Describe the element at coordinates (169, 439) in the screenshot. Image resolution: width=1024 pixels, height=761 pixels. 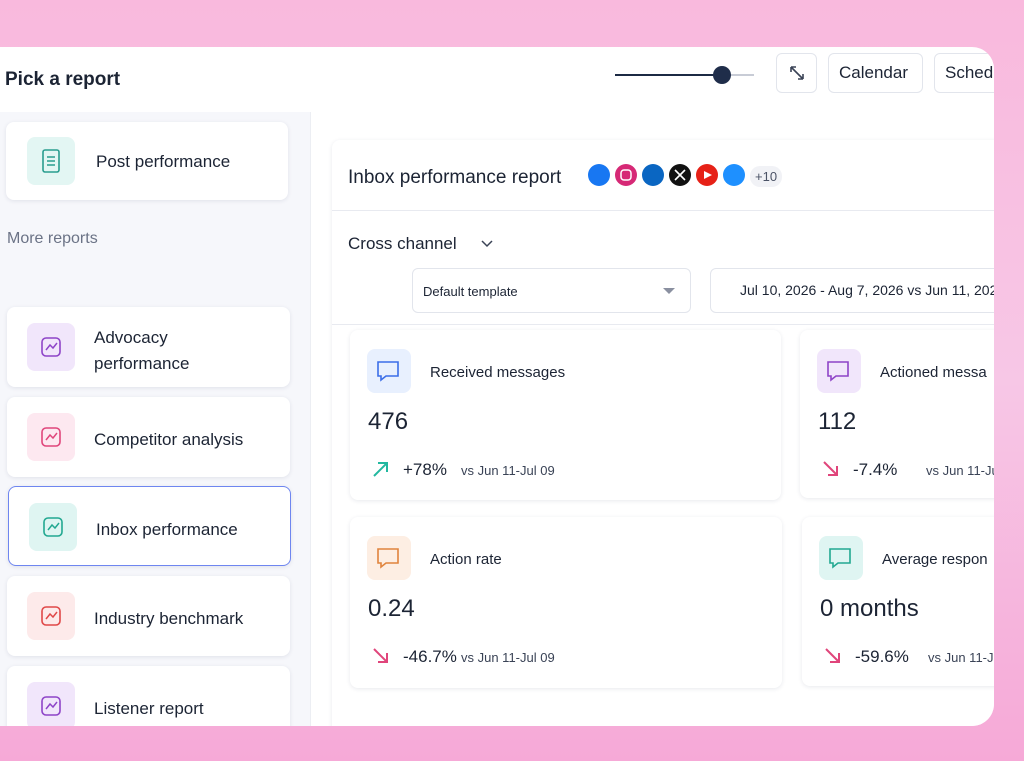
I see `item-label: Competitor analysis` at that location.